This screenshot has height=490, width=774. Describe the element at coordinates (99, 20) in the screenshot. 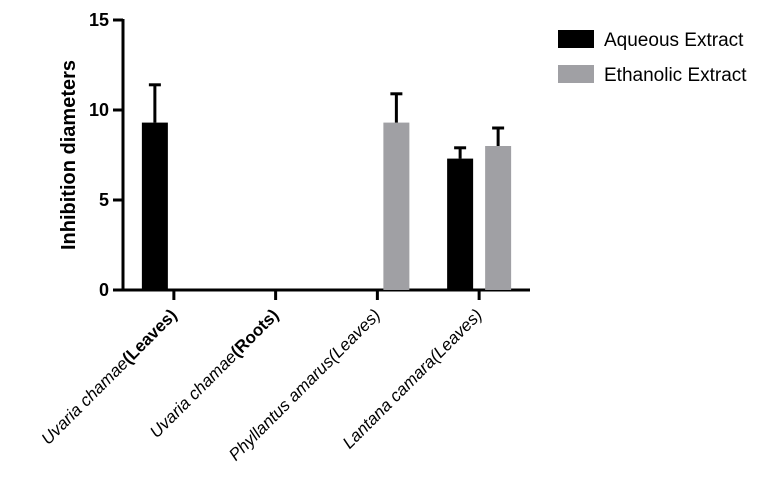

I see `y-tick-label: 15` at that location.